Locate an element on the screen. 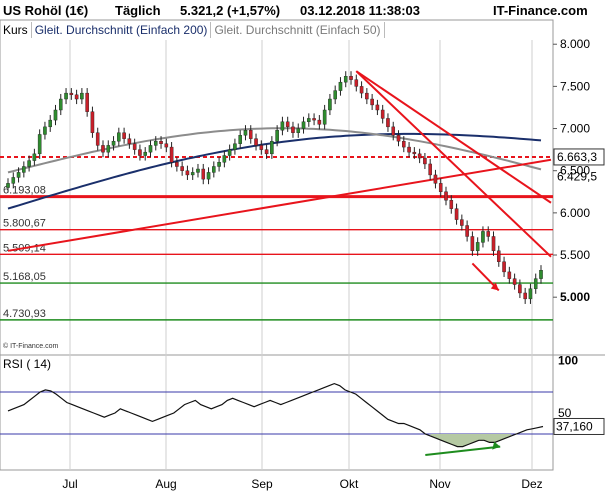 Image resolution: width=605 pixels, height=494 pixels. x-tick-label: Okt is located at coordinates (349, 484).